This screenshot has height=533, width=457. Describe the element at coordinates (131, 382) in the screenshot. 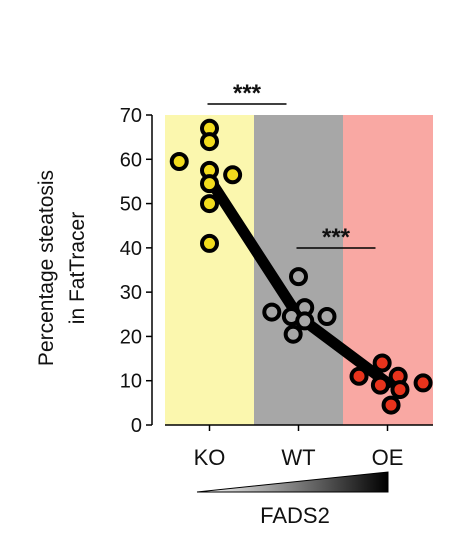

I see `y-tick-label: 10` at that location.